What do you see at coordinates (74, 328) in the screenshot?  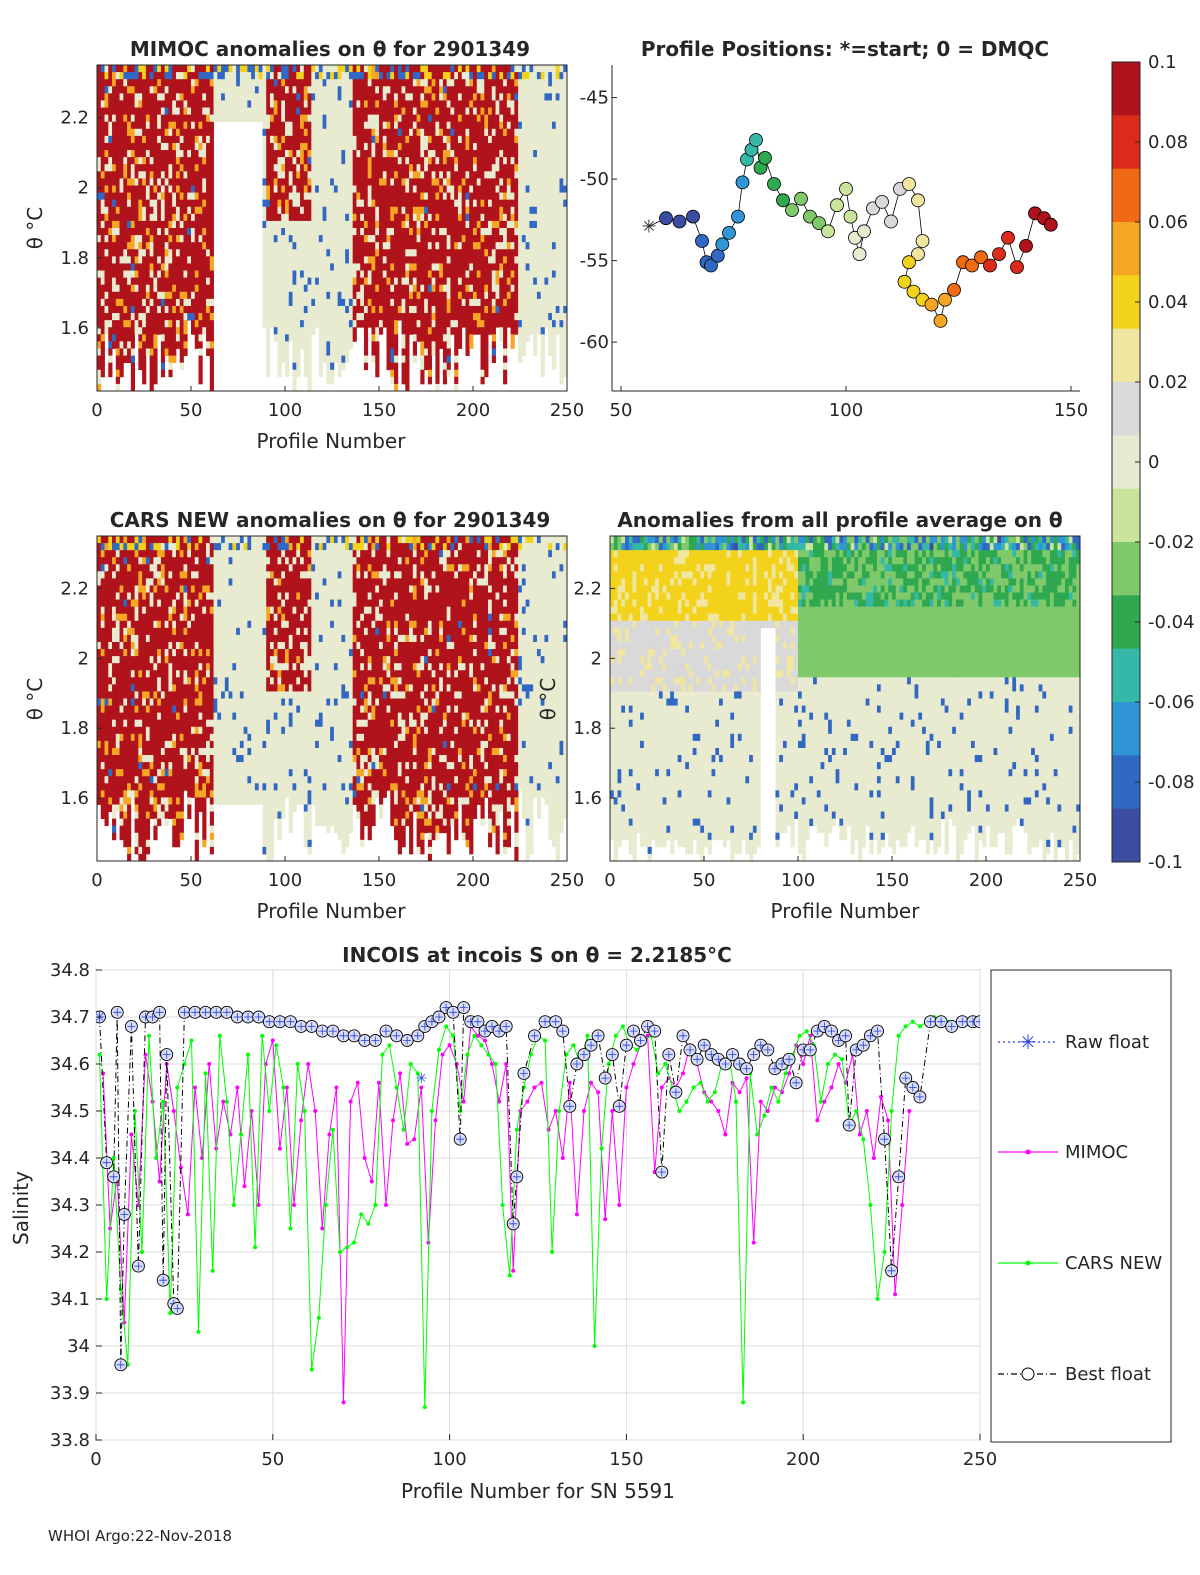 I see `mimoc-ytick-label: 1.6` at bounding box center [74, 328].